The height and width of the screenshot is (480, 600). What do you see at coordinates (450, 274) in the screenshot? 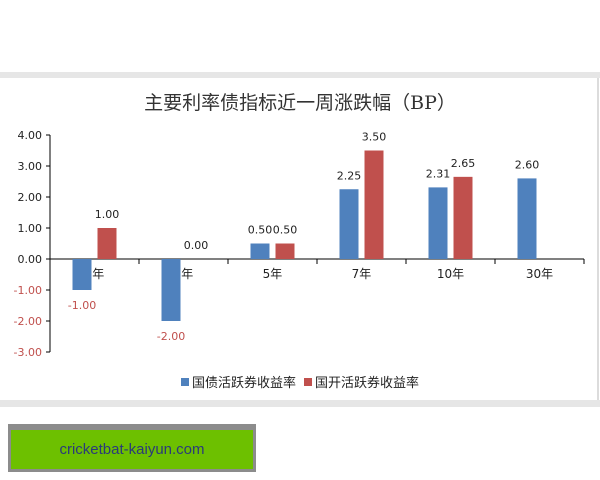
I see `x-tick-label: 10年` at bounding box center [450, 274].